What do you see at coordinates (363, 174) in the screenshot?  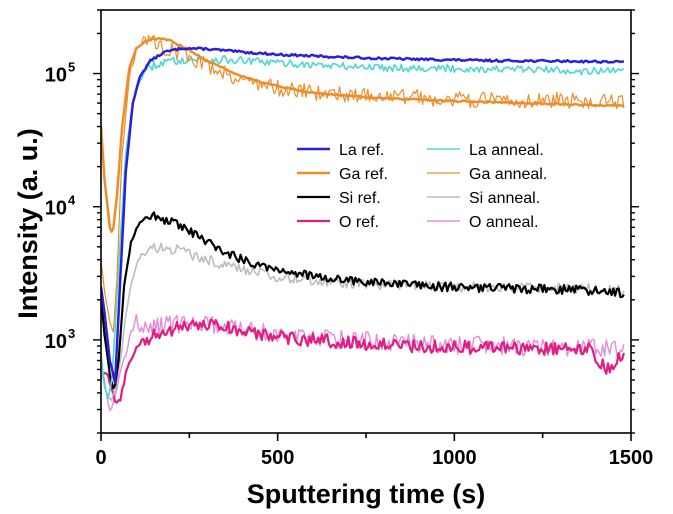 I see `legend-label: Ga ref.` at bounding box center [363, 174].